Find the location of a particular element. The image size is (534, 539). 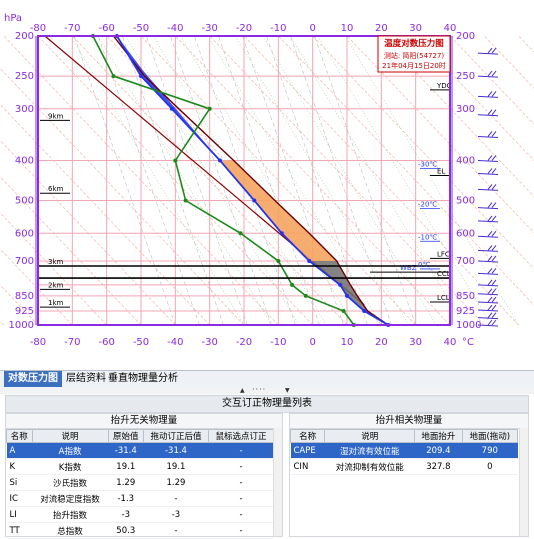

right-pressure-tick: 600 is located at coordinates (465, 233).